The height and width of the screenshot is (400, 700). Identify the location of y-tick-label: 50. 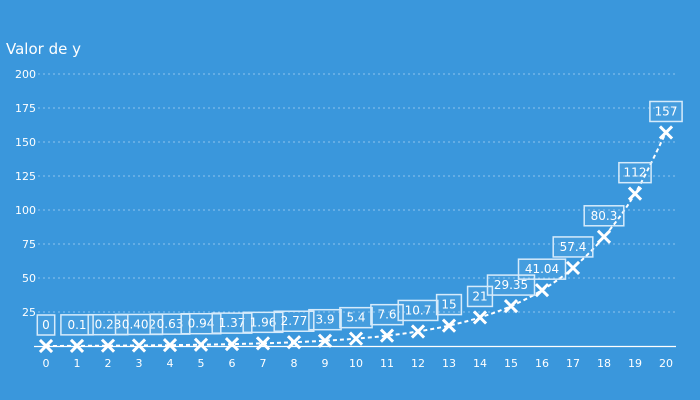
(29, 278).